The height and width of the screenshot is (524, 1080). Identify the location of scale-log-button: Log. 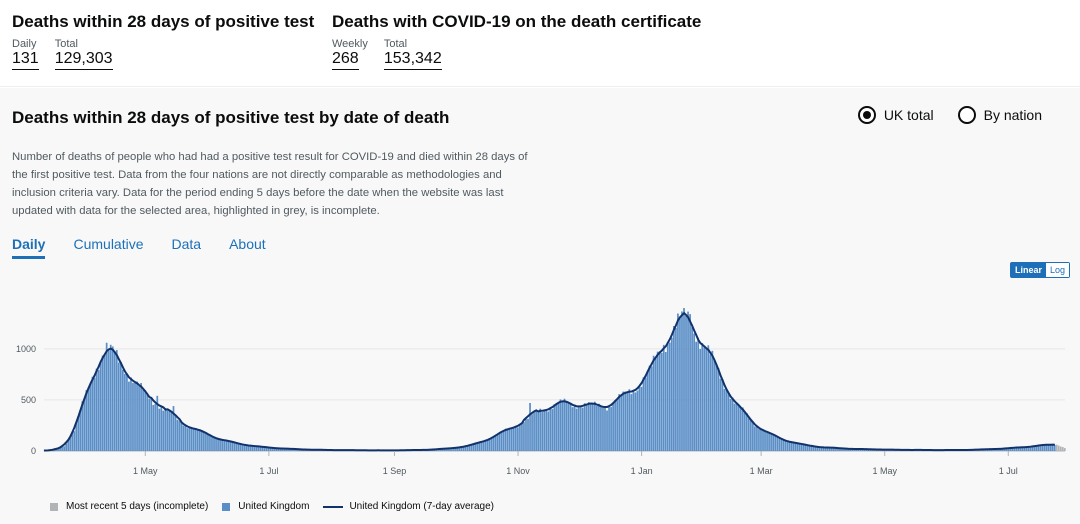
(1057, 270).